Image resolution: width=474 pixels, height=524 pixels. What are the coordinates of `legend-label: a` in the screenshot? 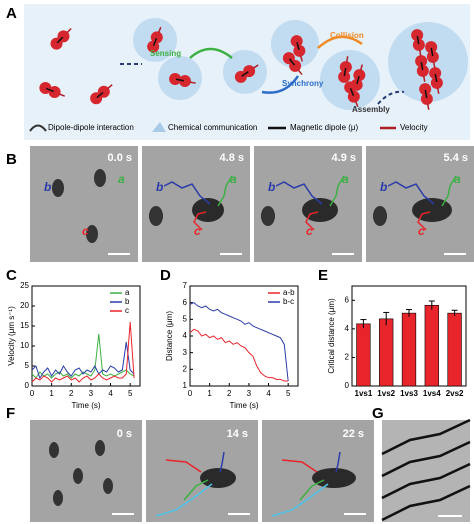 It's located at (127, 292).